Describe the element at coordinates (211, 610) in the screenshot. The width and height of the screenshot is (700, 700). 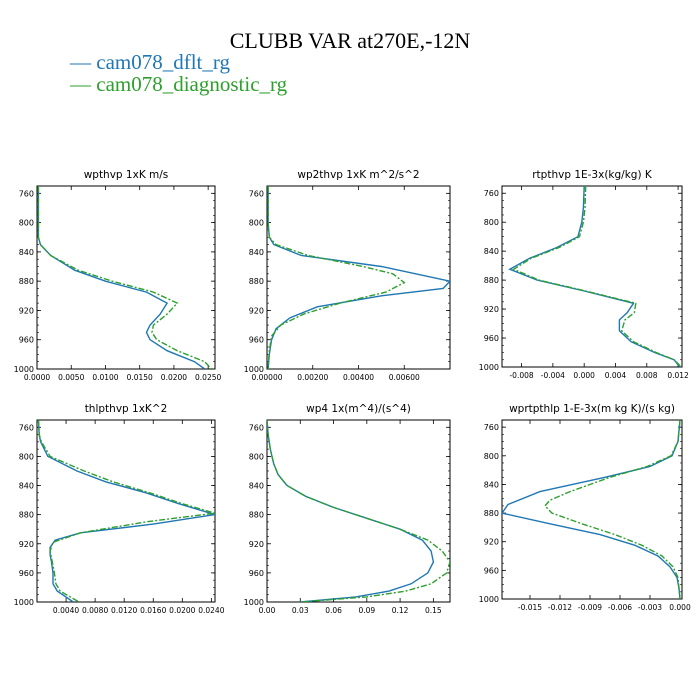
I see `x-tick-label: 0.0240` at that location.